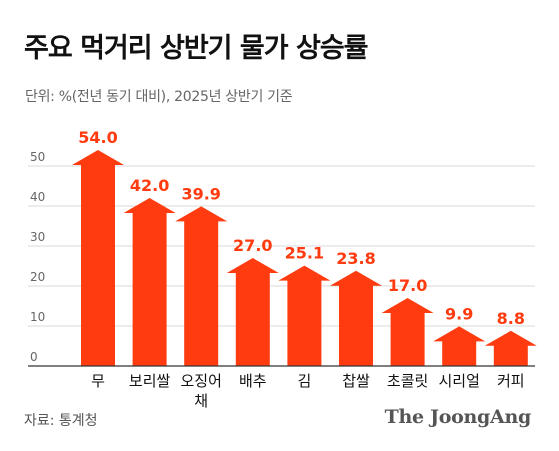  What do you see at coordinates (34, 357) in the screenshot?
I see `y-tick-label: 0` at bounding box center [34, 357].